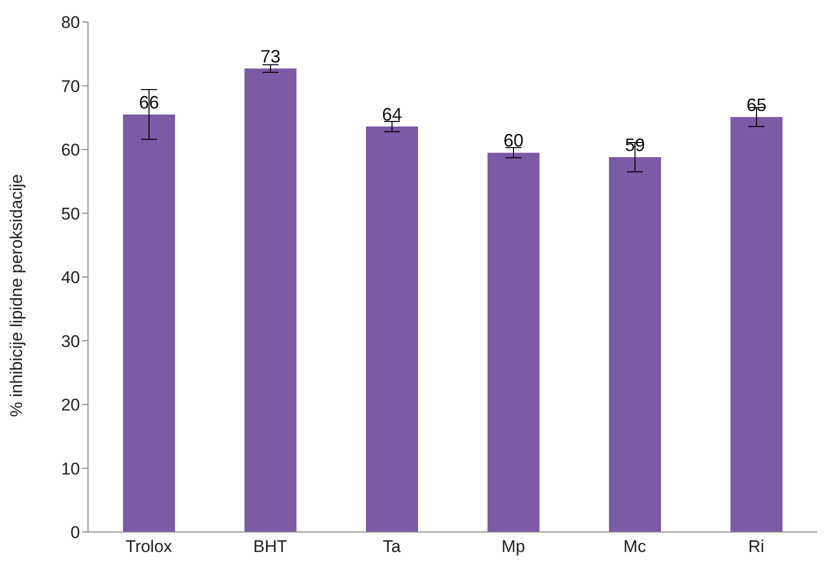  What do you see at coordinates (149, 546) in the screenshot?
I see `x-tick-label: Trolox` at bounding box center [149, 546].